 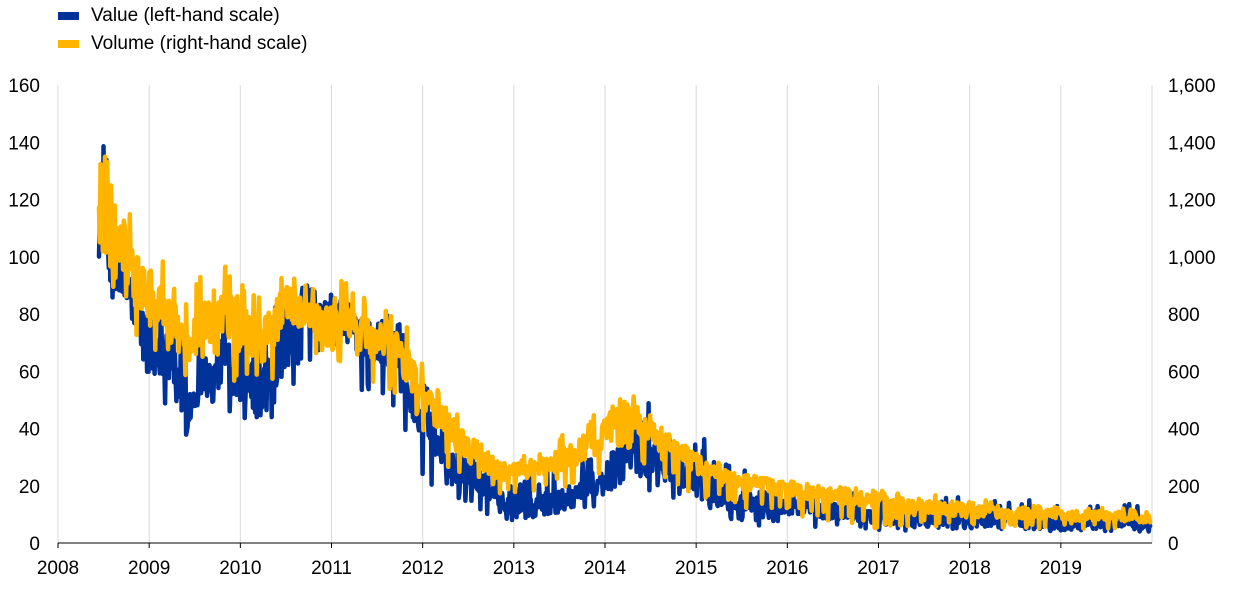 What do you see at coordinates (1192, 143) in the screenshot?
I see `y-right-tick-label: 1,400` at bounding box center [1192, 143].